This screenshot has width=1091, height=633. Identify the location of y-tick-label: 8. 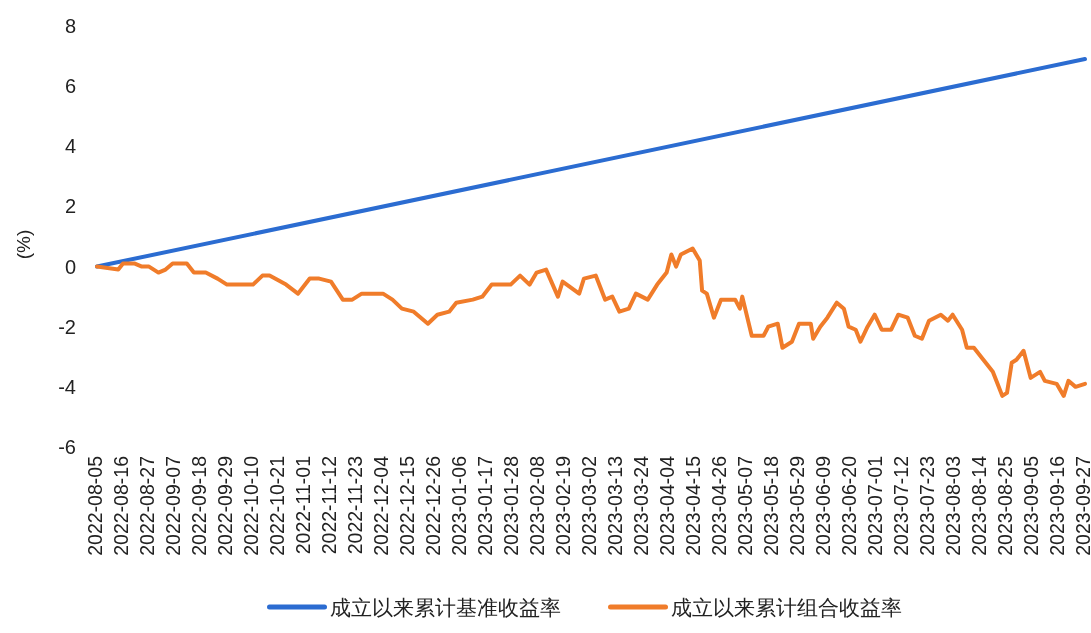
(70, 26).